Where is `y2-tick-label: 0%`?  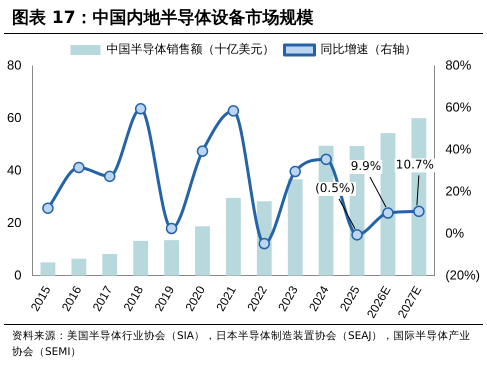 y2-tick-label: 0% is located at coordinates (455, 232).